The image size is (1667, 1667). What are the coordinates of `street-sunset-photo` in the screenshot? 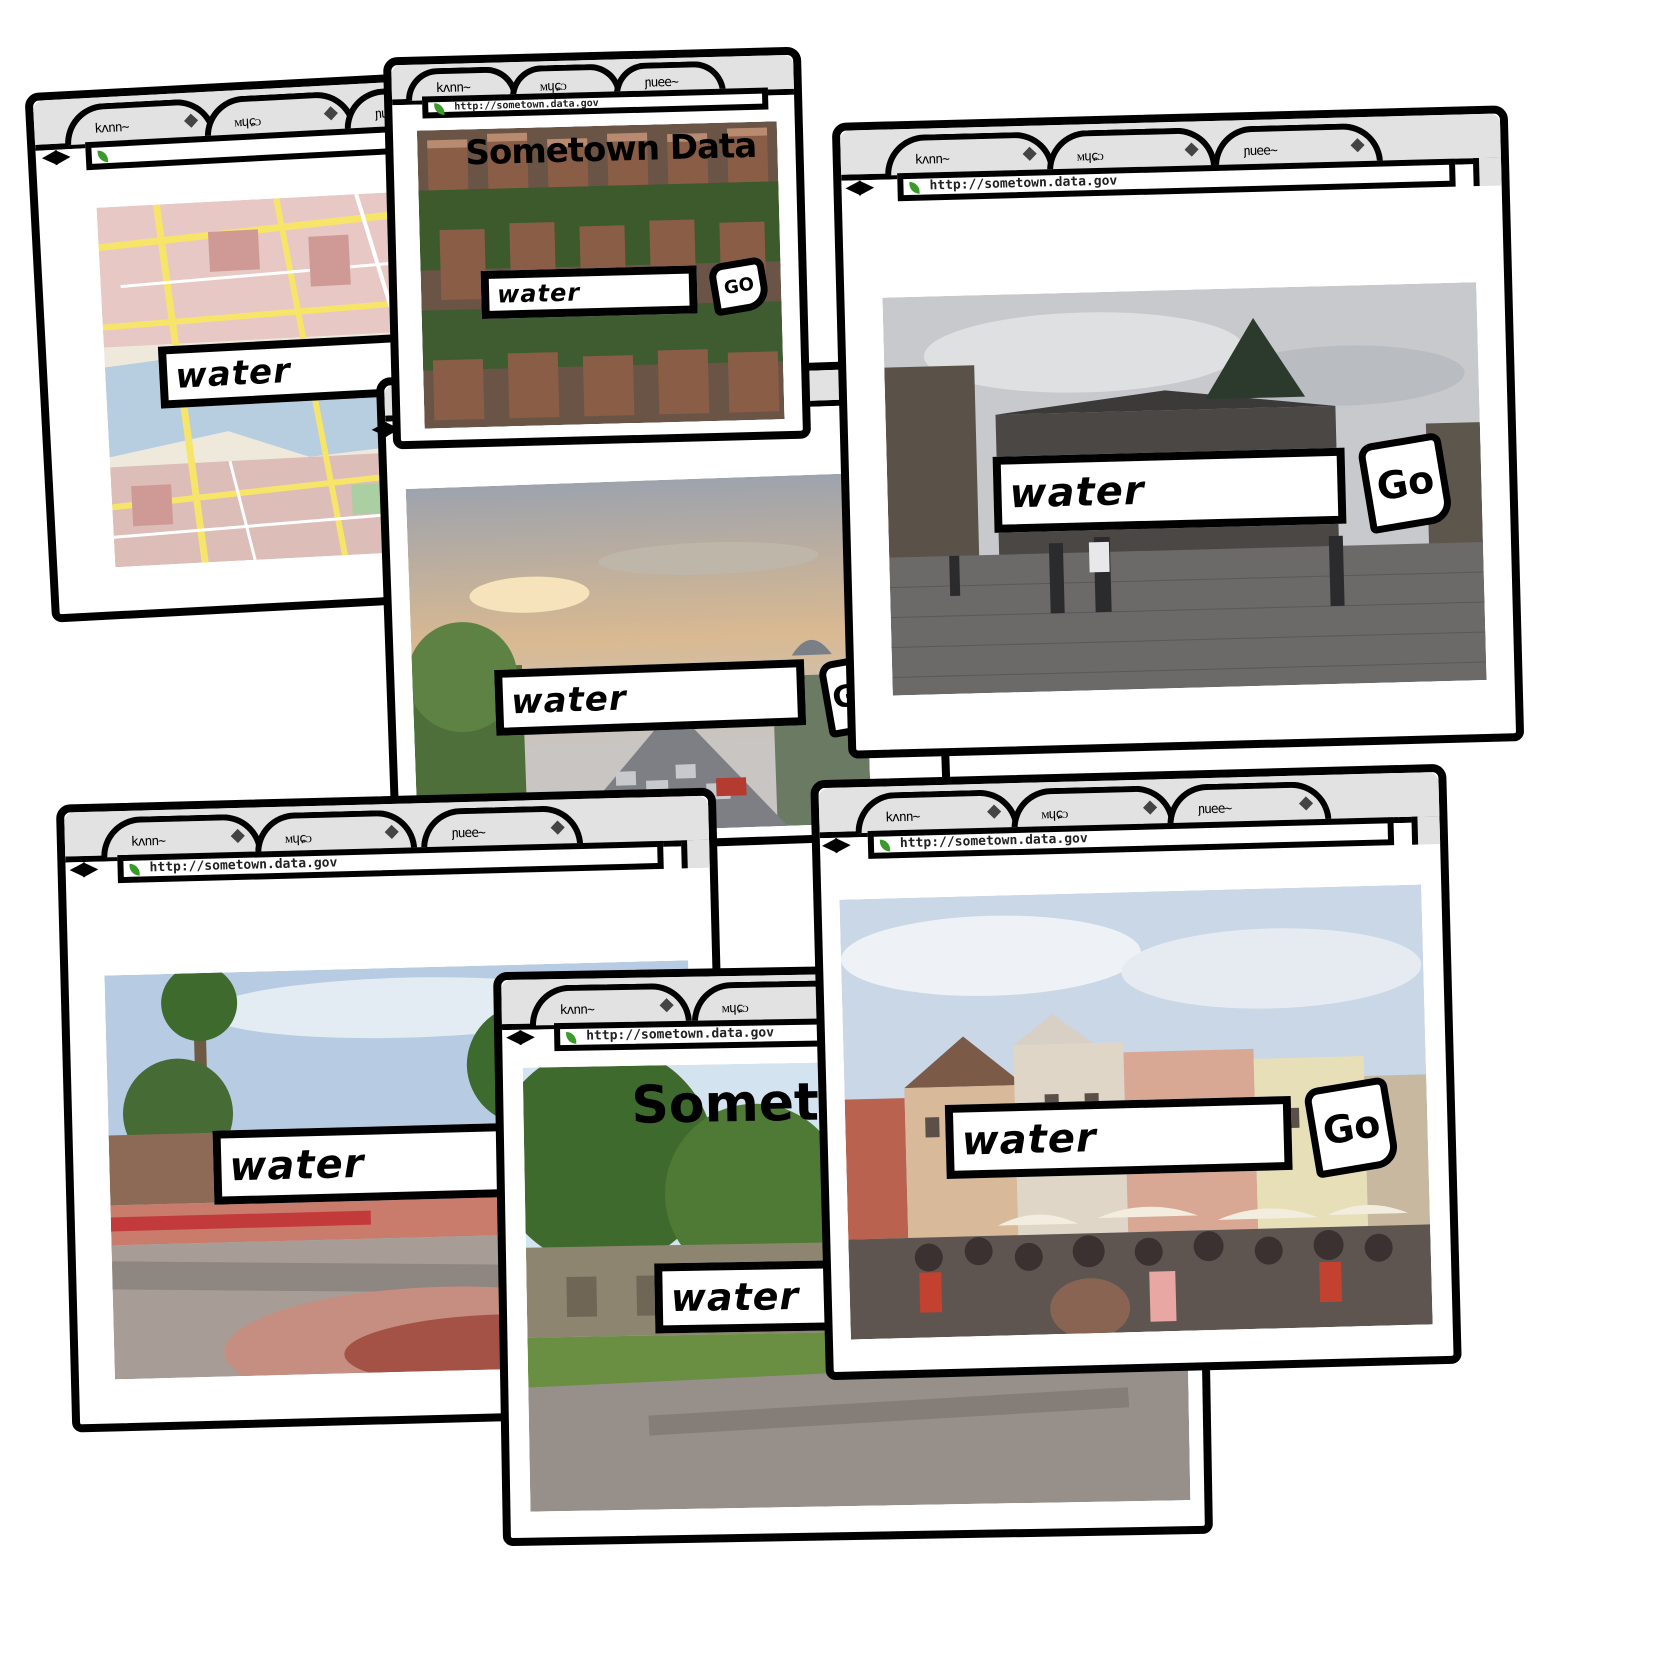 It's located at (638, 656).